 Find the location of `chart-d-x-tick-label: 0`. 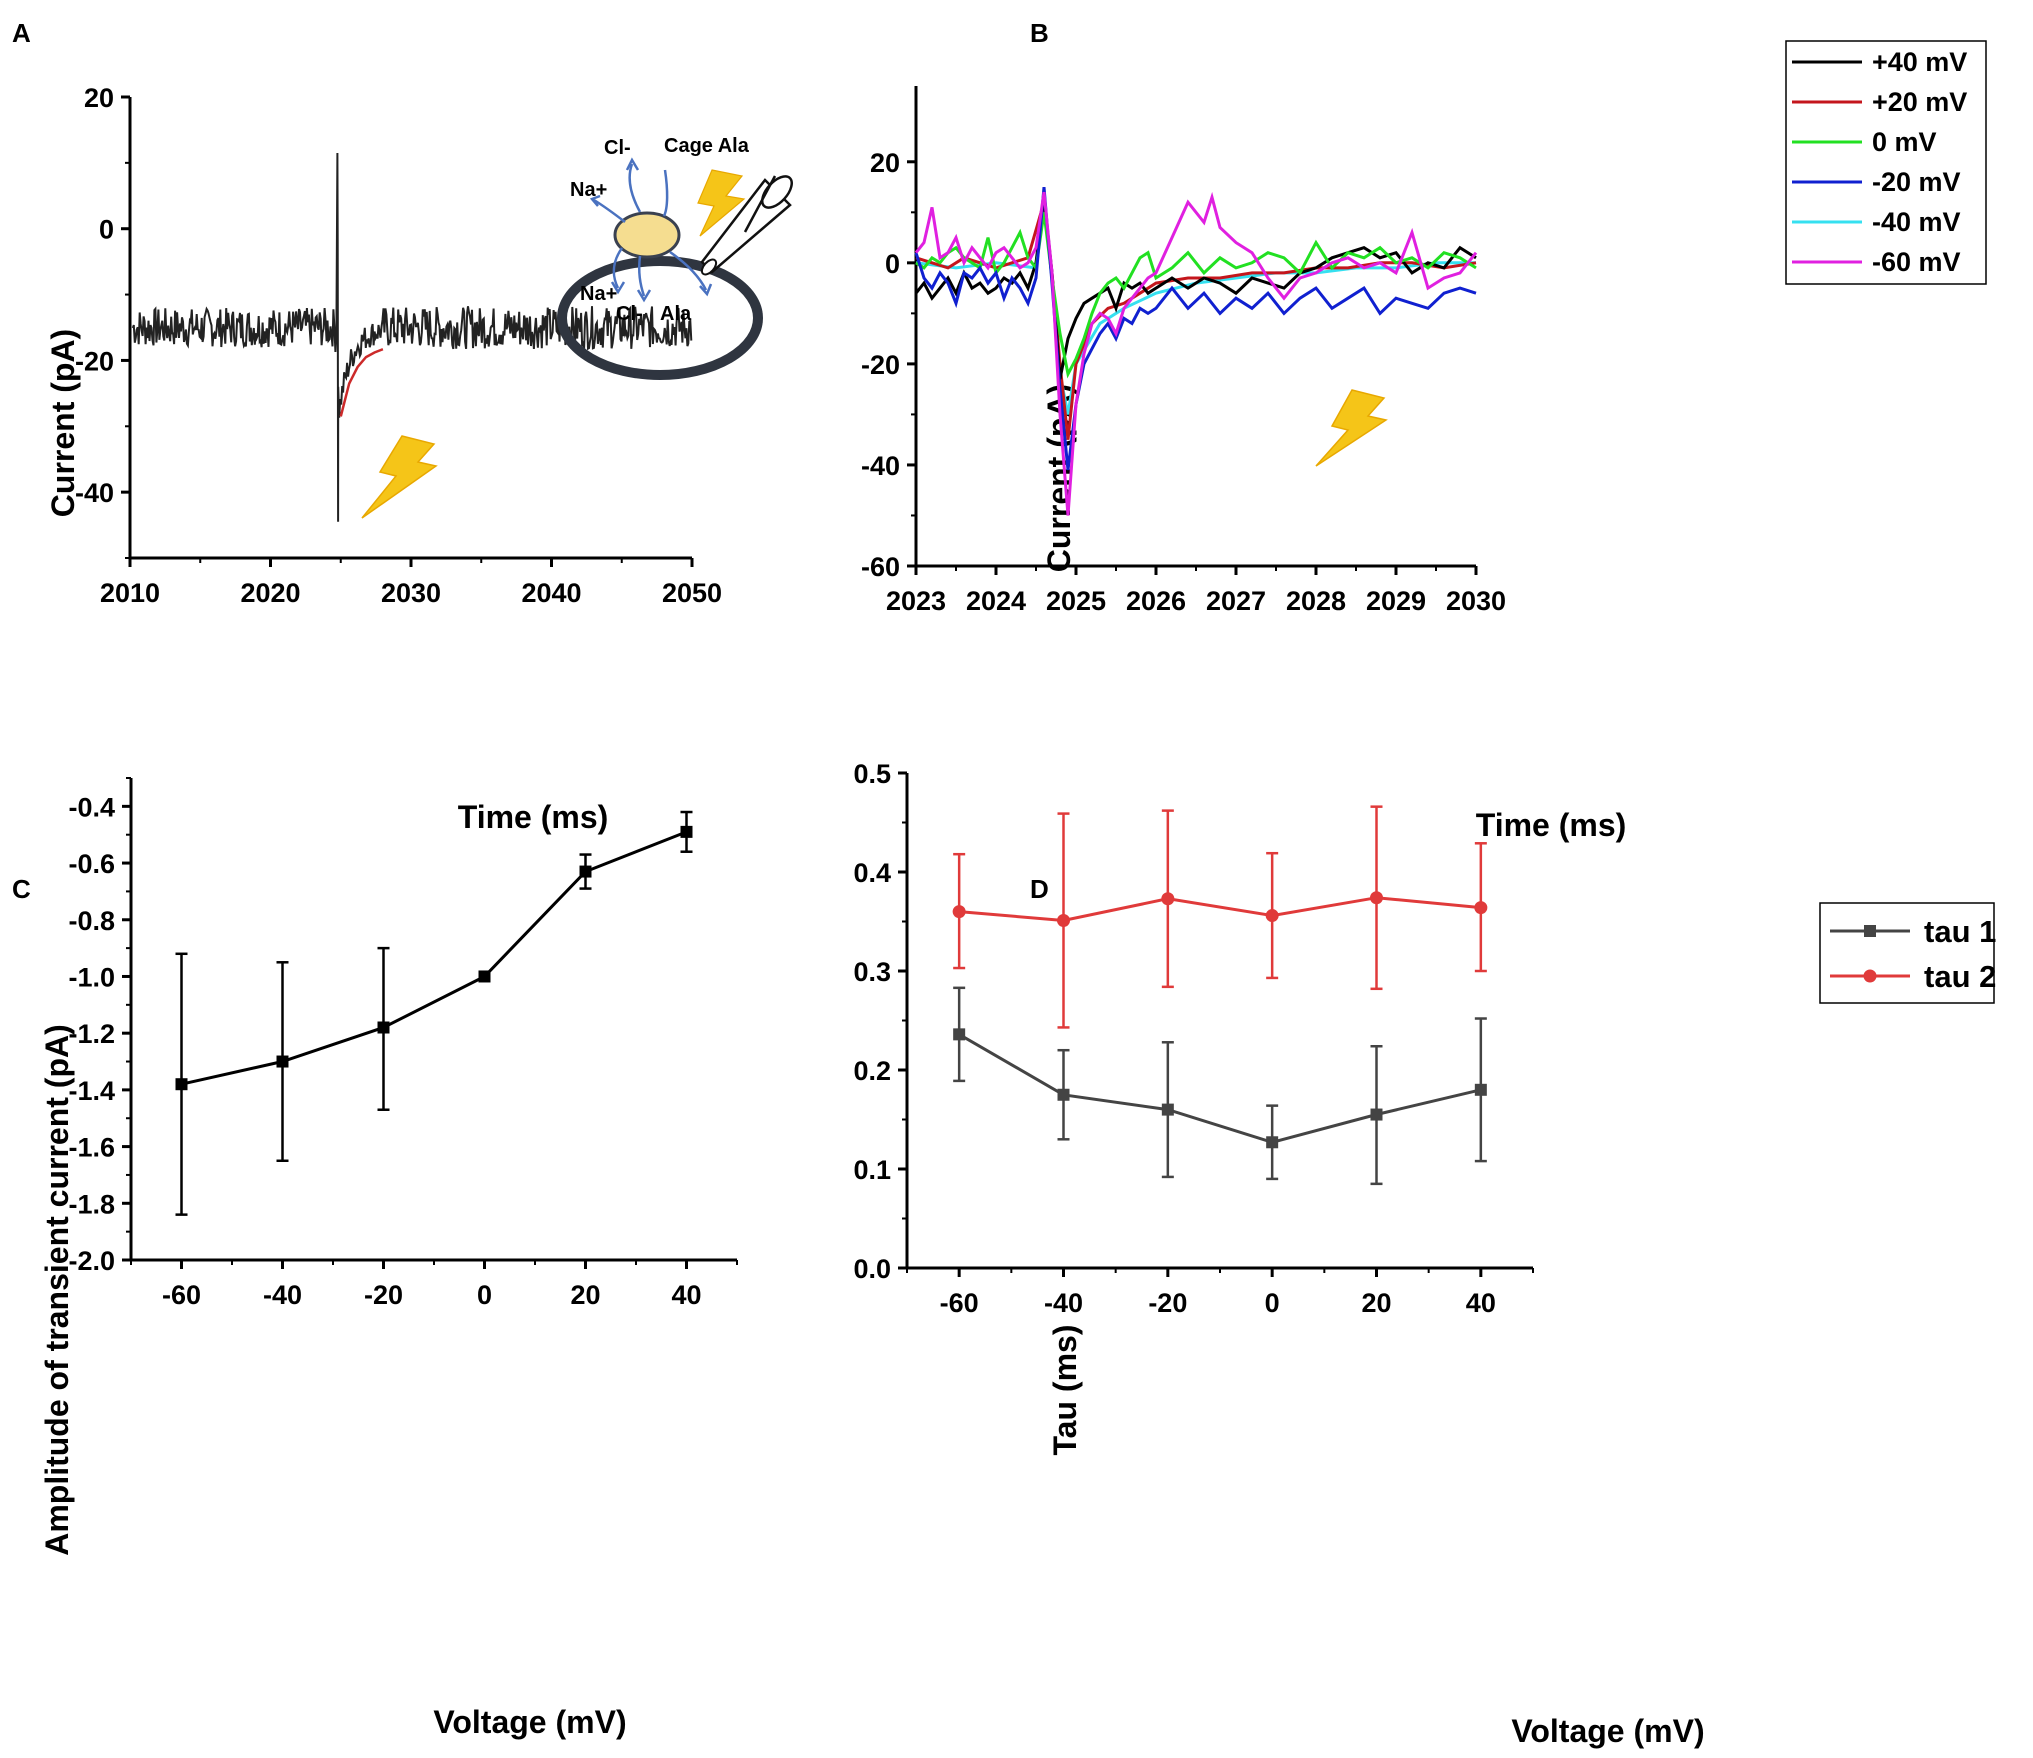

chart-d-x-tick-label: 0 is located at coordinates (1272, 1303).